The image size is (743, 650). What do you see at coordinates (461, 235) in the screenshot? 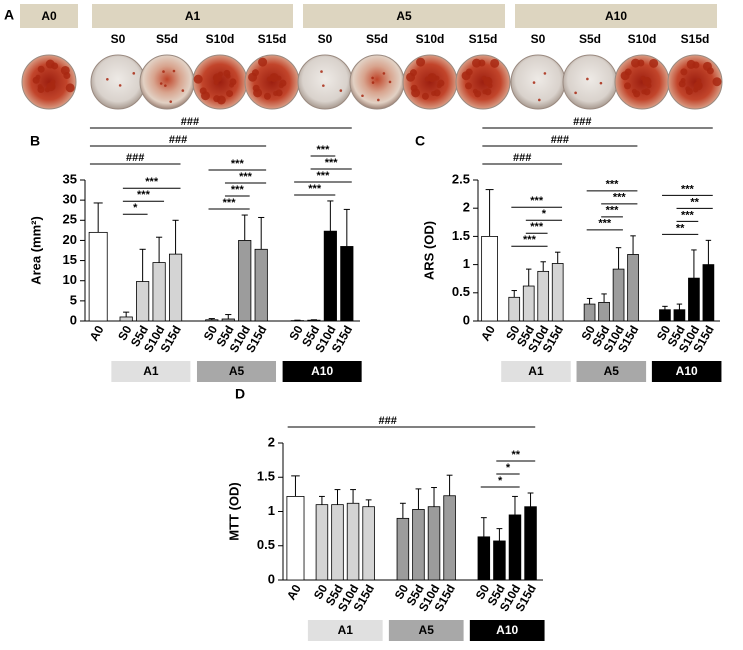
I see `y-tick-label: 1.5` at bounding box center [461, 235].